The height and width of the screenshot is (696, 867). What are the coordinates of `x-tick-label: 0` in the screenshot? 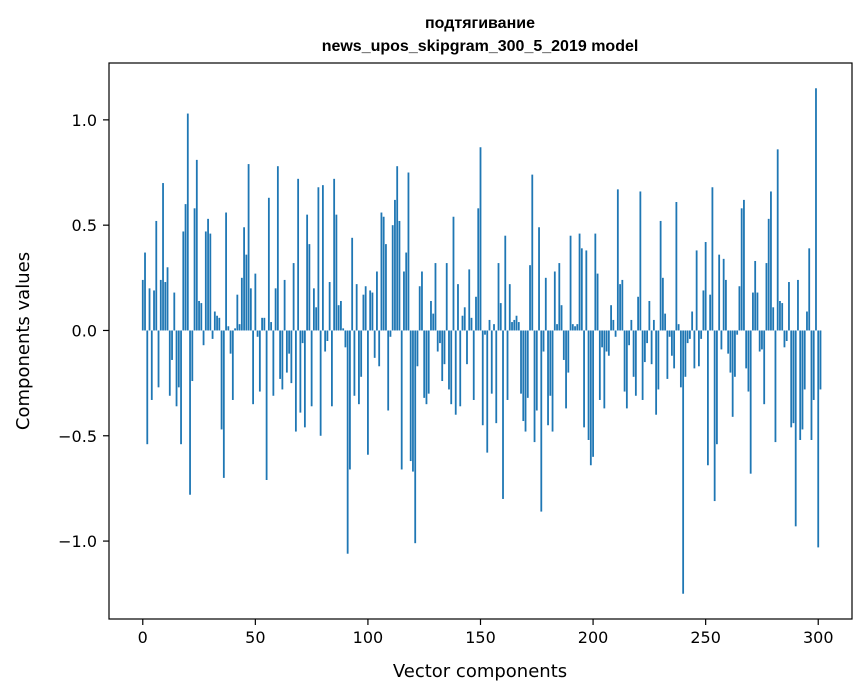 It's located at (143, 637).